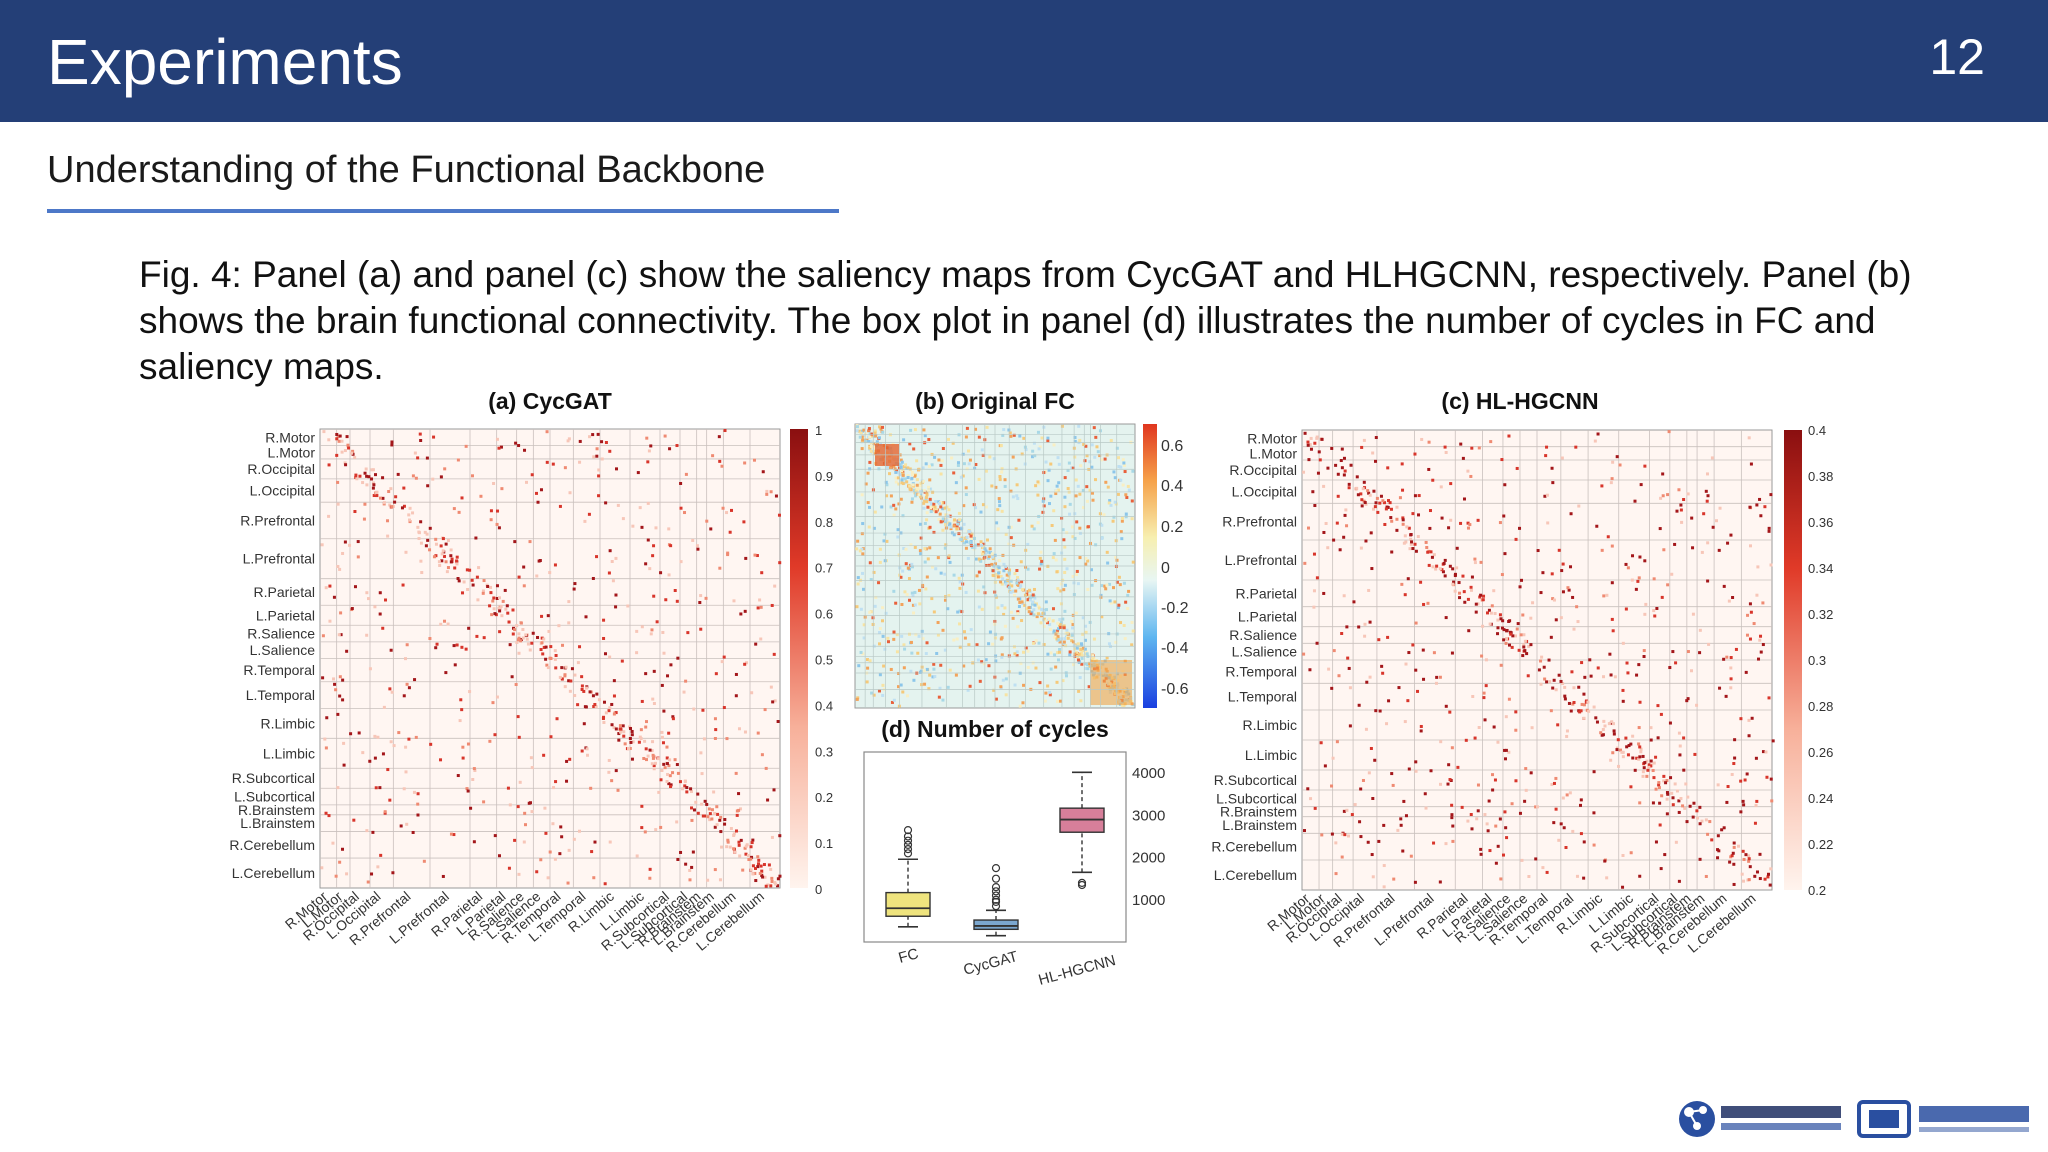 This screenshot has height=1152, width=2048. What do you see at coordinates (1820, 568) in the screenshot?
I see `panel-c-colorbar-tick-label: 0.34` at bounding box center [1820, 568].